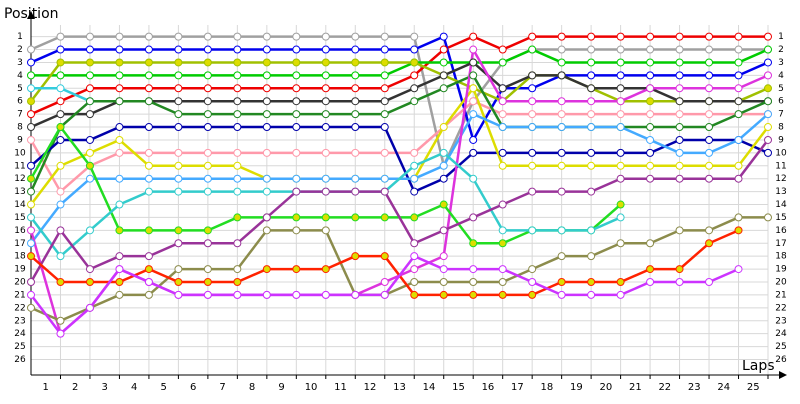  What do you see at coordinates (758, 366) in the screenshot?
I see `x-axis-label: Laps` at bounding box center [758, 366].